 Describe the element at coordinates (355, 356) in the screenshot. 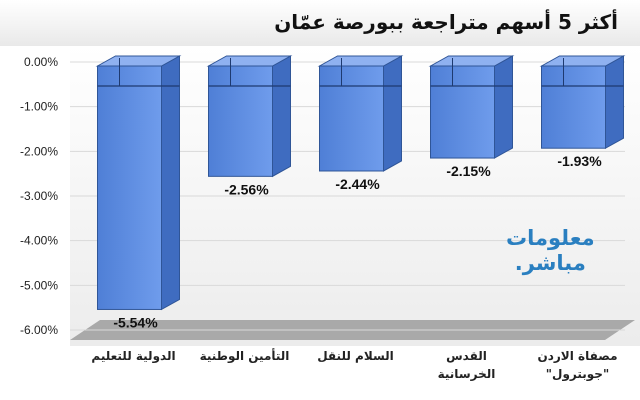

I see `category-label: السلام للنقل` at that location.